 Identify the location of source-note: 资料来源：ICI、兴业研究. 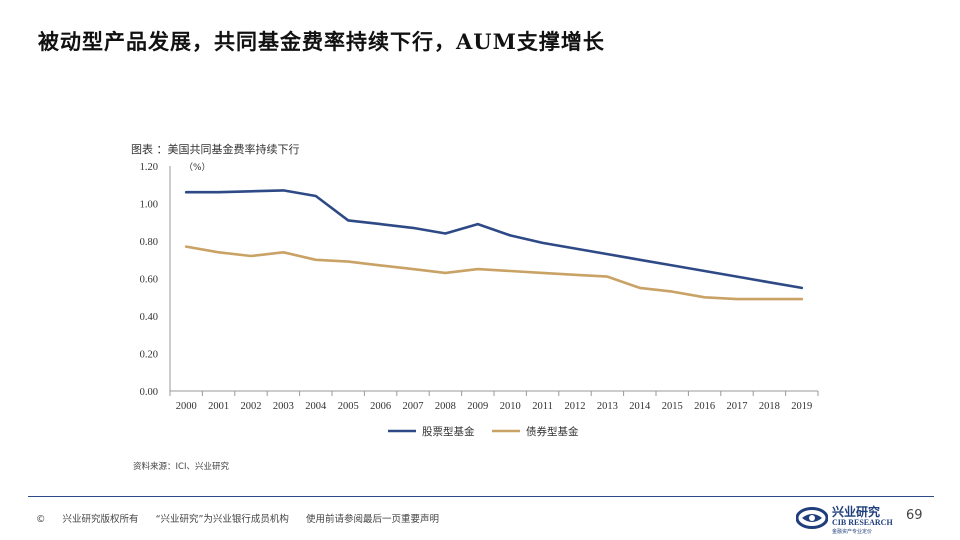
(181, 467).